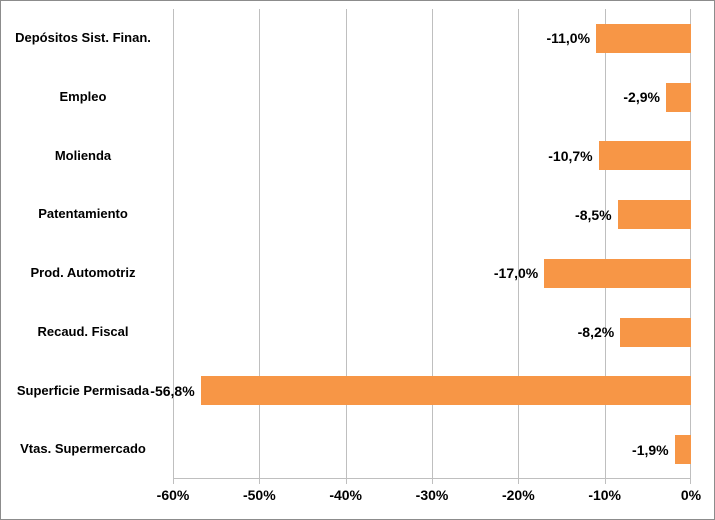 This screenshot has width=715, height=520. I want to click on x-tick-label: -20%, so click(518, 495).